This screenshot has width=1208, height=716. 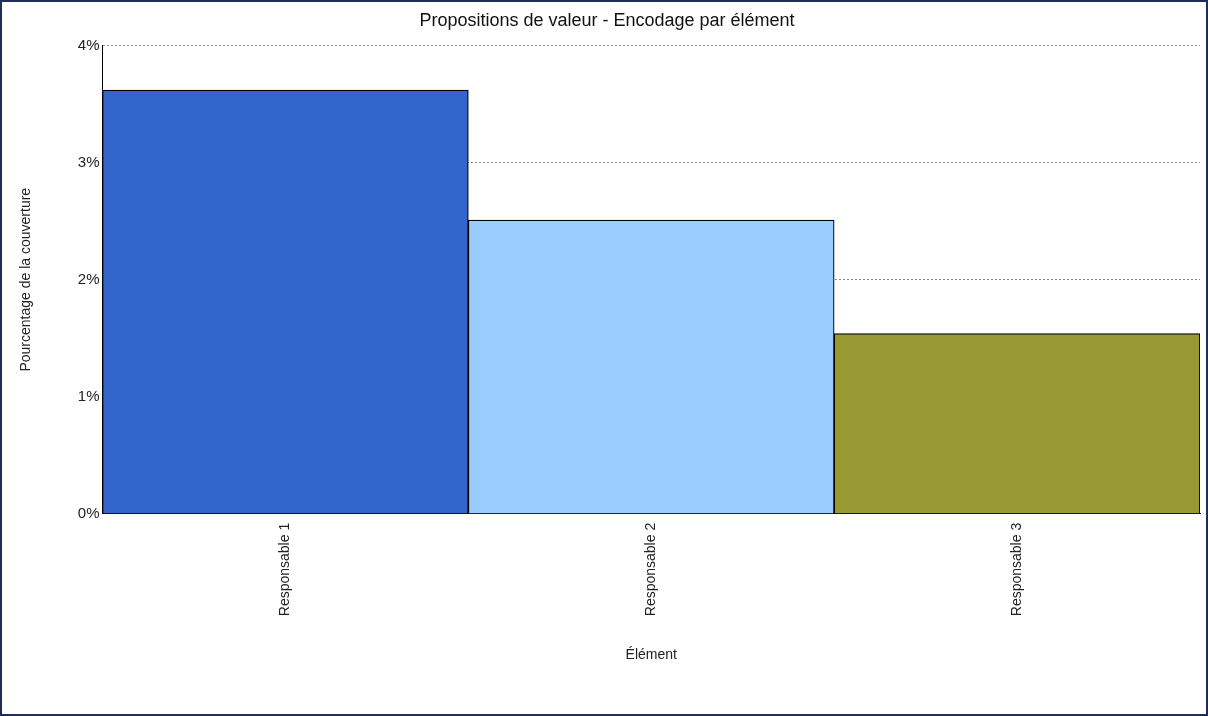 I want to click on y-axis-title: Pourcentage de la couverture, so click(x=25, y=279).